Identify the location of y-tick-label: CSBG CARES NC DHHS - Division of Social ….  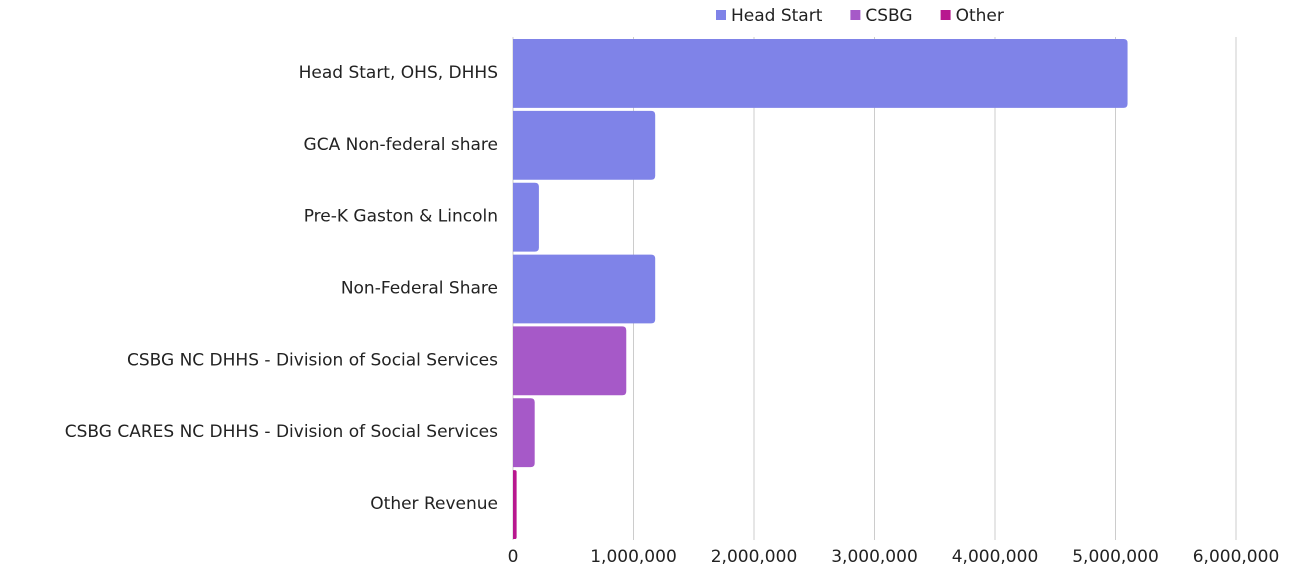
(281, 432).